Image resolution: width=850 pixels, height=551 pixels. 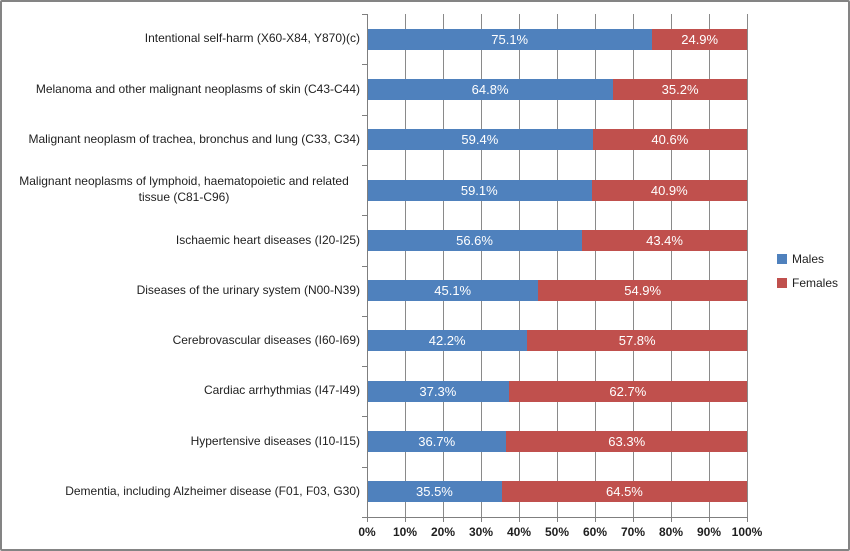 I want to click on bar-row: 45.1% 54.9%, so click(x=557, y=291).